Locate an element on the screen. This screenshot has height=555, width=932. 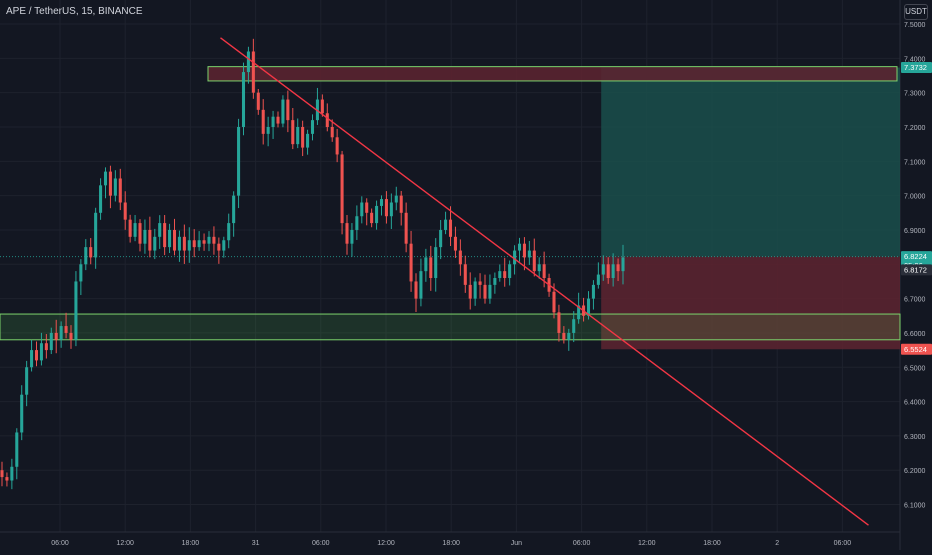
long-position-stop-zone is located at coordinates (750, 303).